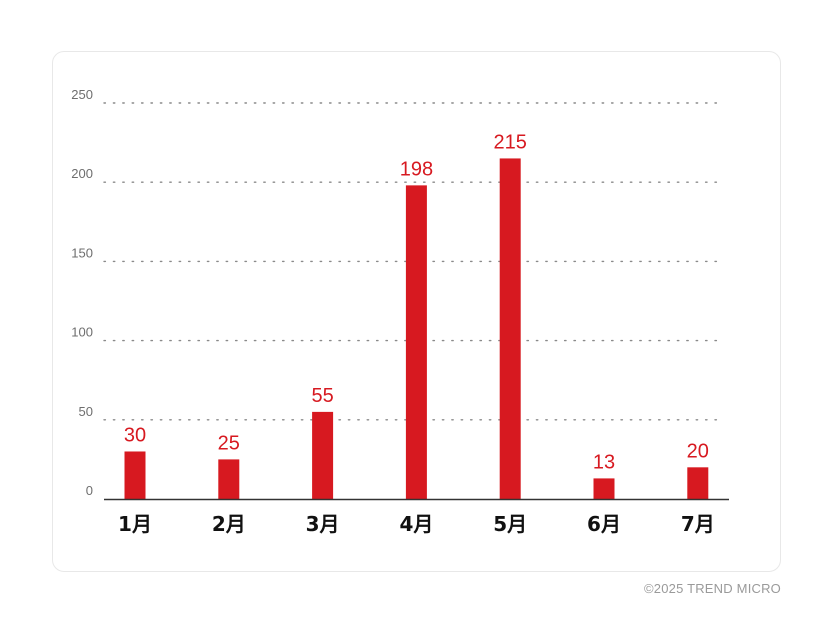  What do you see at coordinates (510, 142) in the screenshot?
I see `data-label: 215` at bounding box center [510, 142].